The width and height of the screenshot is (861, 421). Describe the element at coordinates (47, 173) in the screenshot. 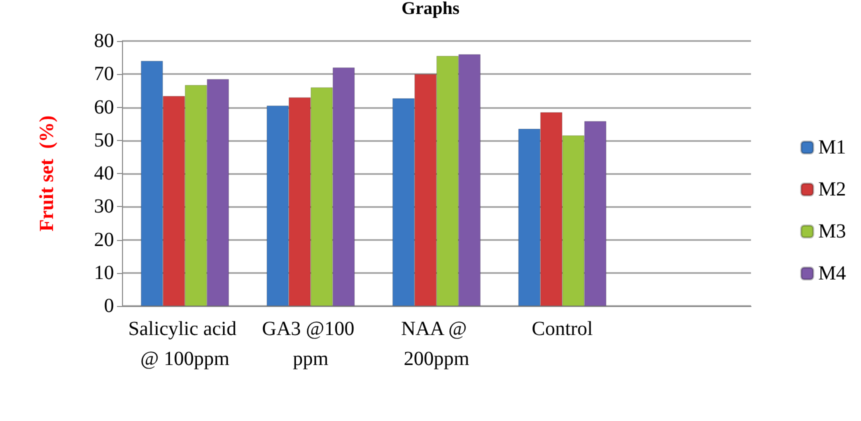

I see `y-axis-title: Fruit set (%)` at that location.